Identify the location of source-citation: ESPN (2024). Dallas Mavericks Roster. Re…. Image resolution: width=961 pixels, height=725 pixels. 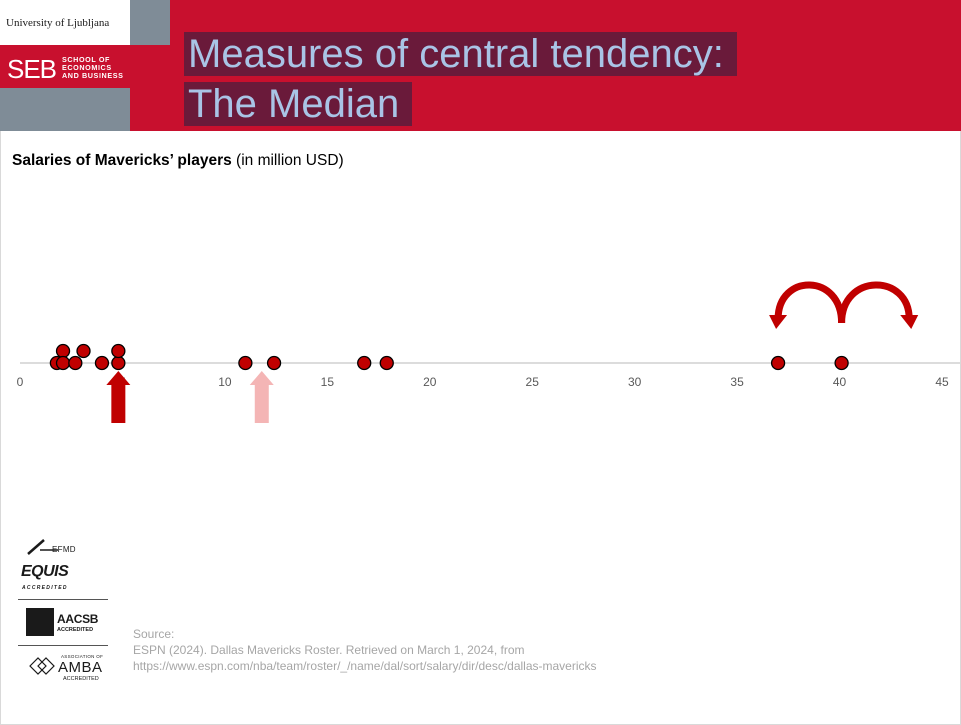
(329, 650).